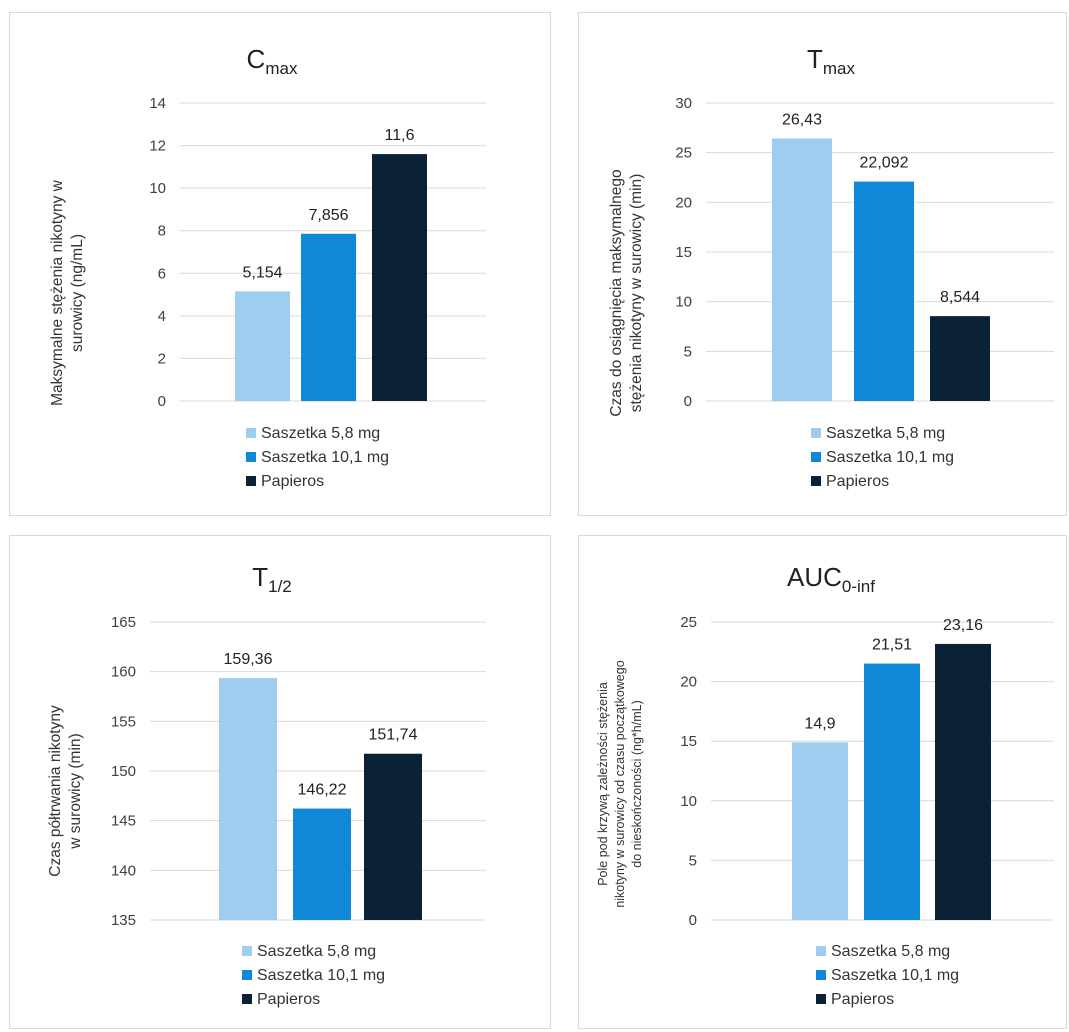  Describe the element at coordinates (123, 622) in the screenshot. I see `y-tick-label: 165` at that location.